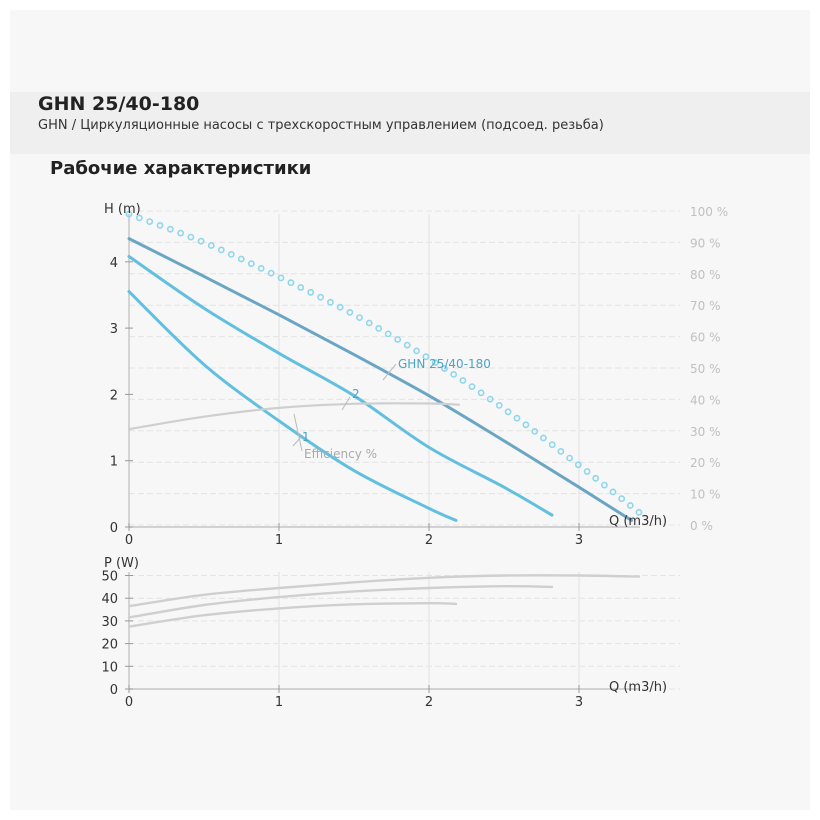  Describe the element at coordinates (429, 702) in the screenshot. I see `power-x-tick-label: 2` at that location.